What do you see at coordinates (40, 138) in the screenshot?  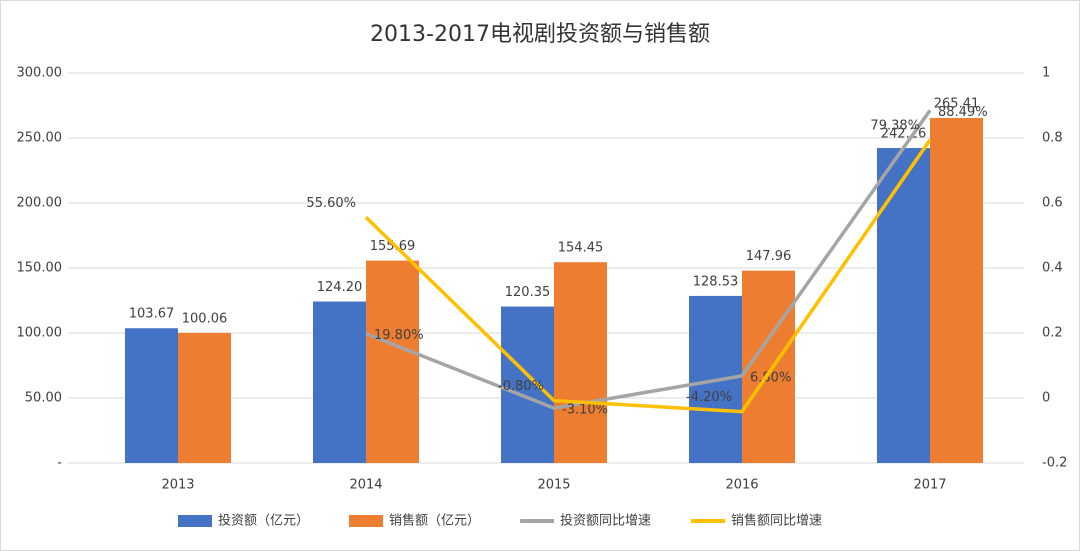 I see `y-tick-label: 250.00` at bounding box center [40, 138].